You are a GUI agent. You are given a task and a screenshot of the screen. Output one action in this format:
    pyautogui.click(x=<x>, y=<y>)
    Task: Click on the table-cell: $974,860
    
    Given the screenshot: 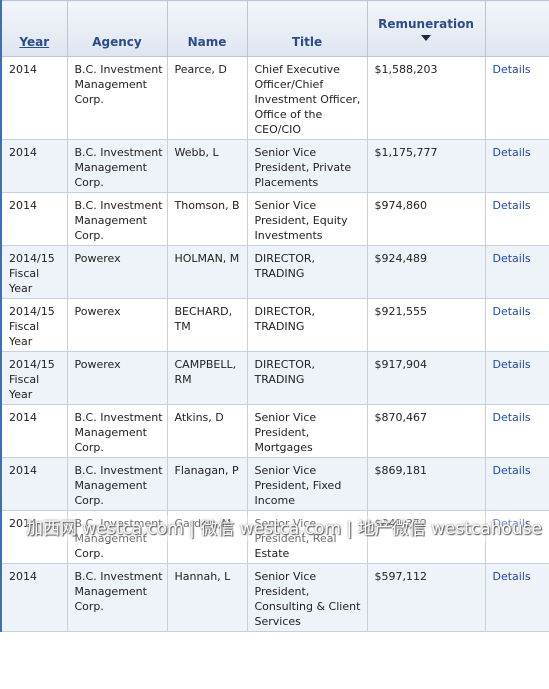 What is the action you would take?
    pyautogui.click(x=426, y=219)
    